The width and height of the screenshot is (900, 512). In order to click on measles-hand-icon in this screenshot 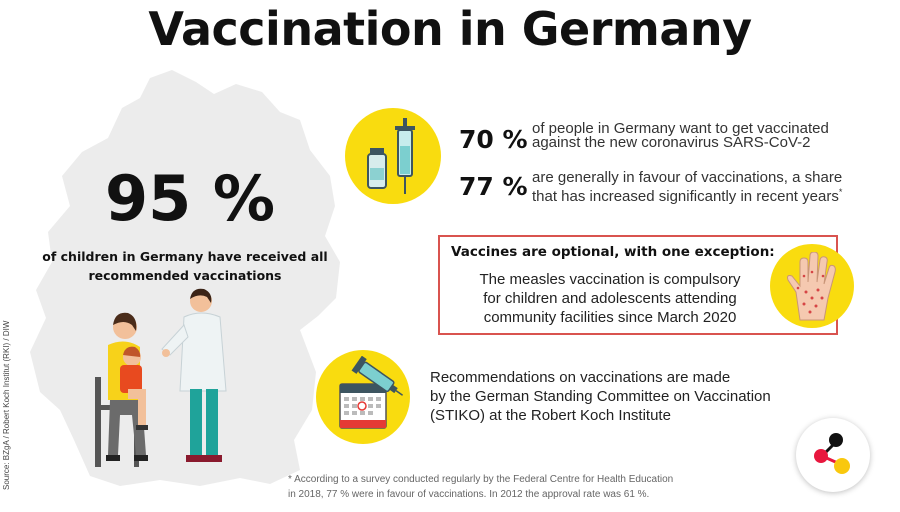, I will do `click(811, 286)`.